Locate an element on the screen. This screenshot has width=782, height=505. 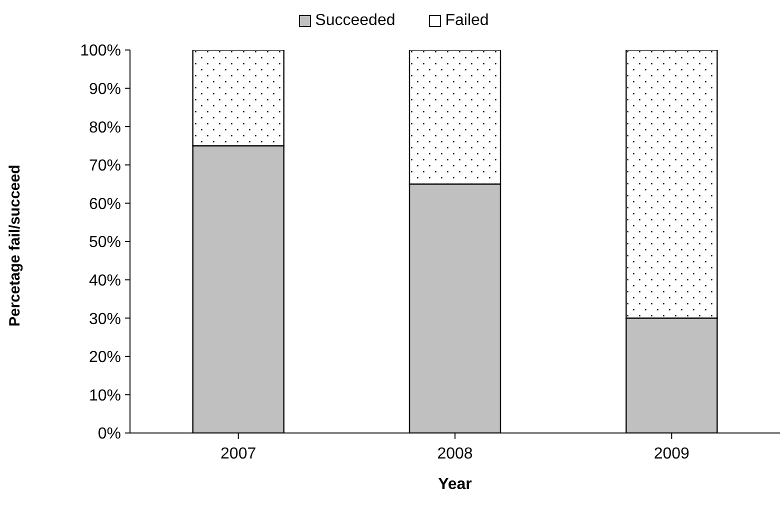
y-tick-label: 100% is located at coordinates (100, 51).